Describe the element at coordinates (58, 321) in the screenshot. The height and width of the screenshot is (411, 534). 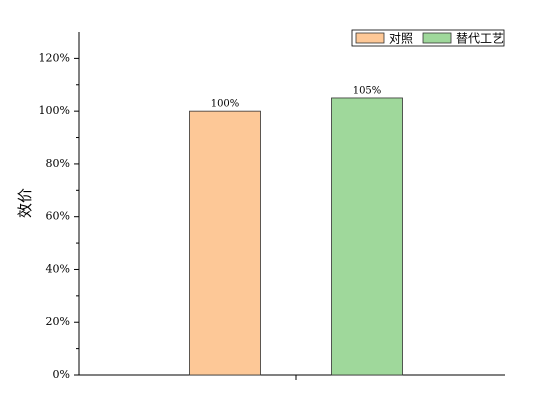
I see `y-tick-label: 20%` at that location.